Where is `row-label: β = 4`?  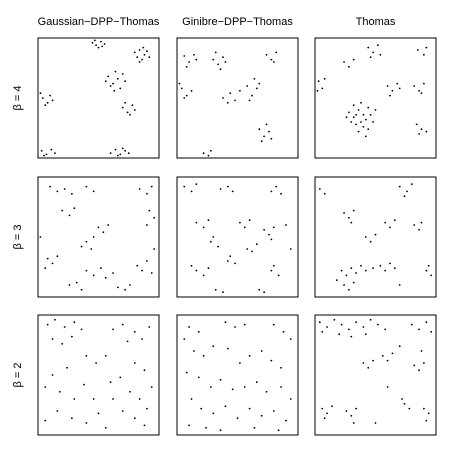
row-label: β = 4 is located at coordinates (18, 98).